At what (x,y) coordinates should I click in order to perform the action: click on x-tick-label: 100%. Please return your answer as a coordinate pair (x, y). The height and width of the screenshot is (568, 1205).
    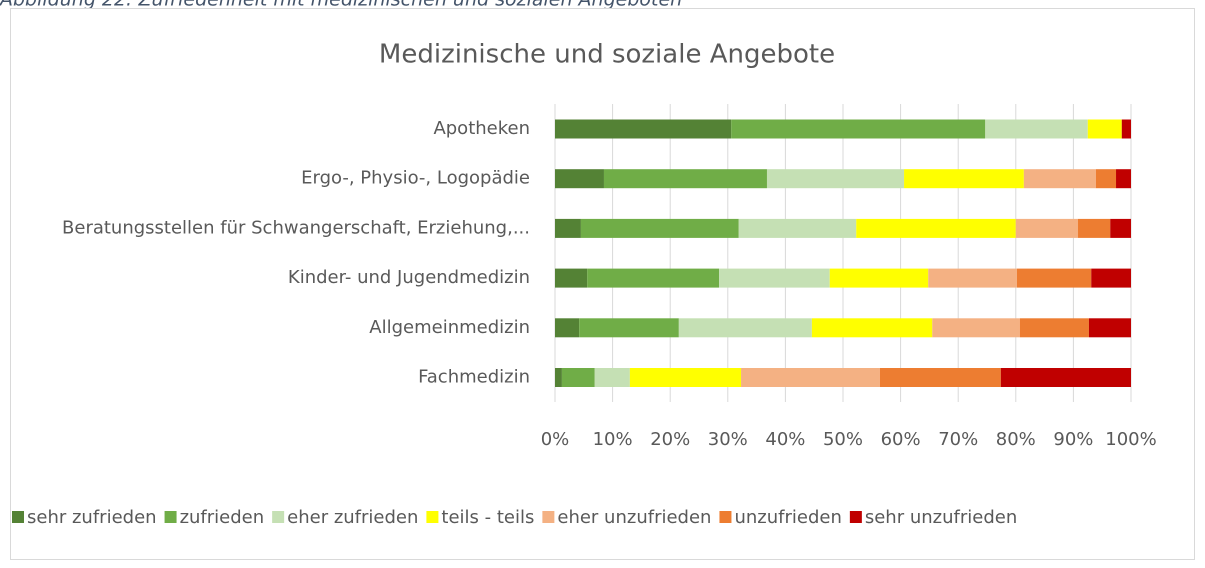
    Looking at the image, I should click on (1130, 439).